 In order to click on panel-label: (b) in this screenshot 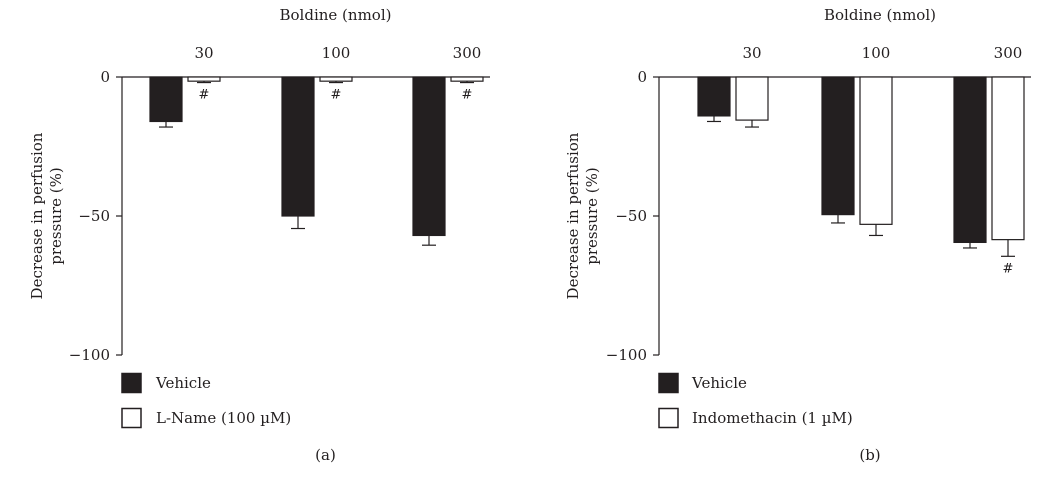, I will do `click(869, 455)`.